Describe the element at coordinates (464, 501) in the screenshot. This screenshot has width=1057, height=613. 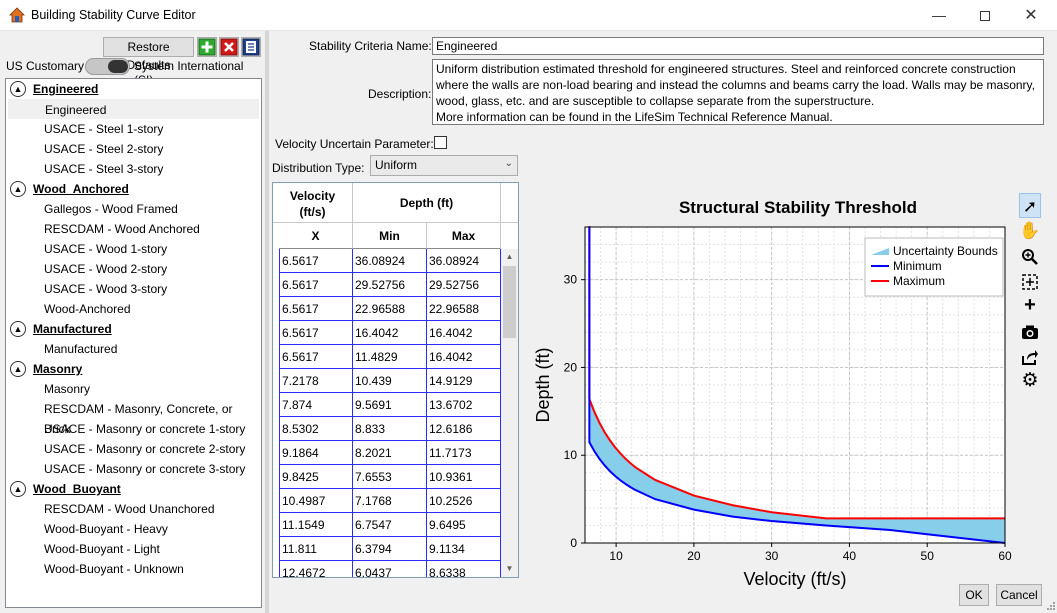
I see `cell-max: 10.2526` at that location.